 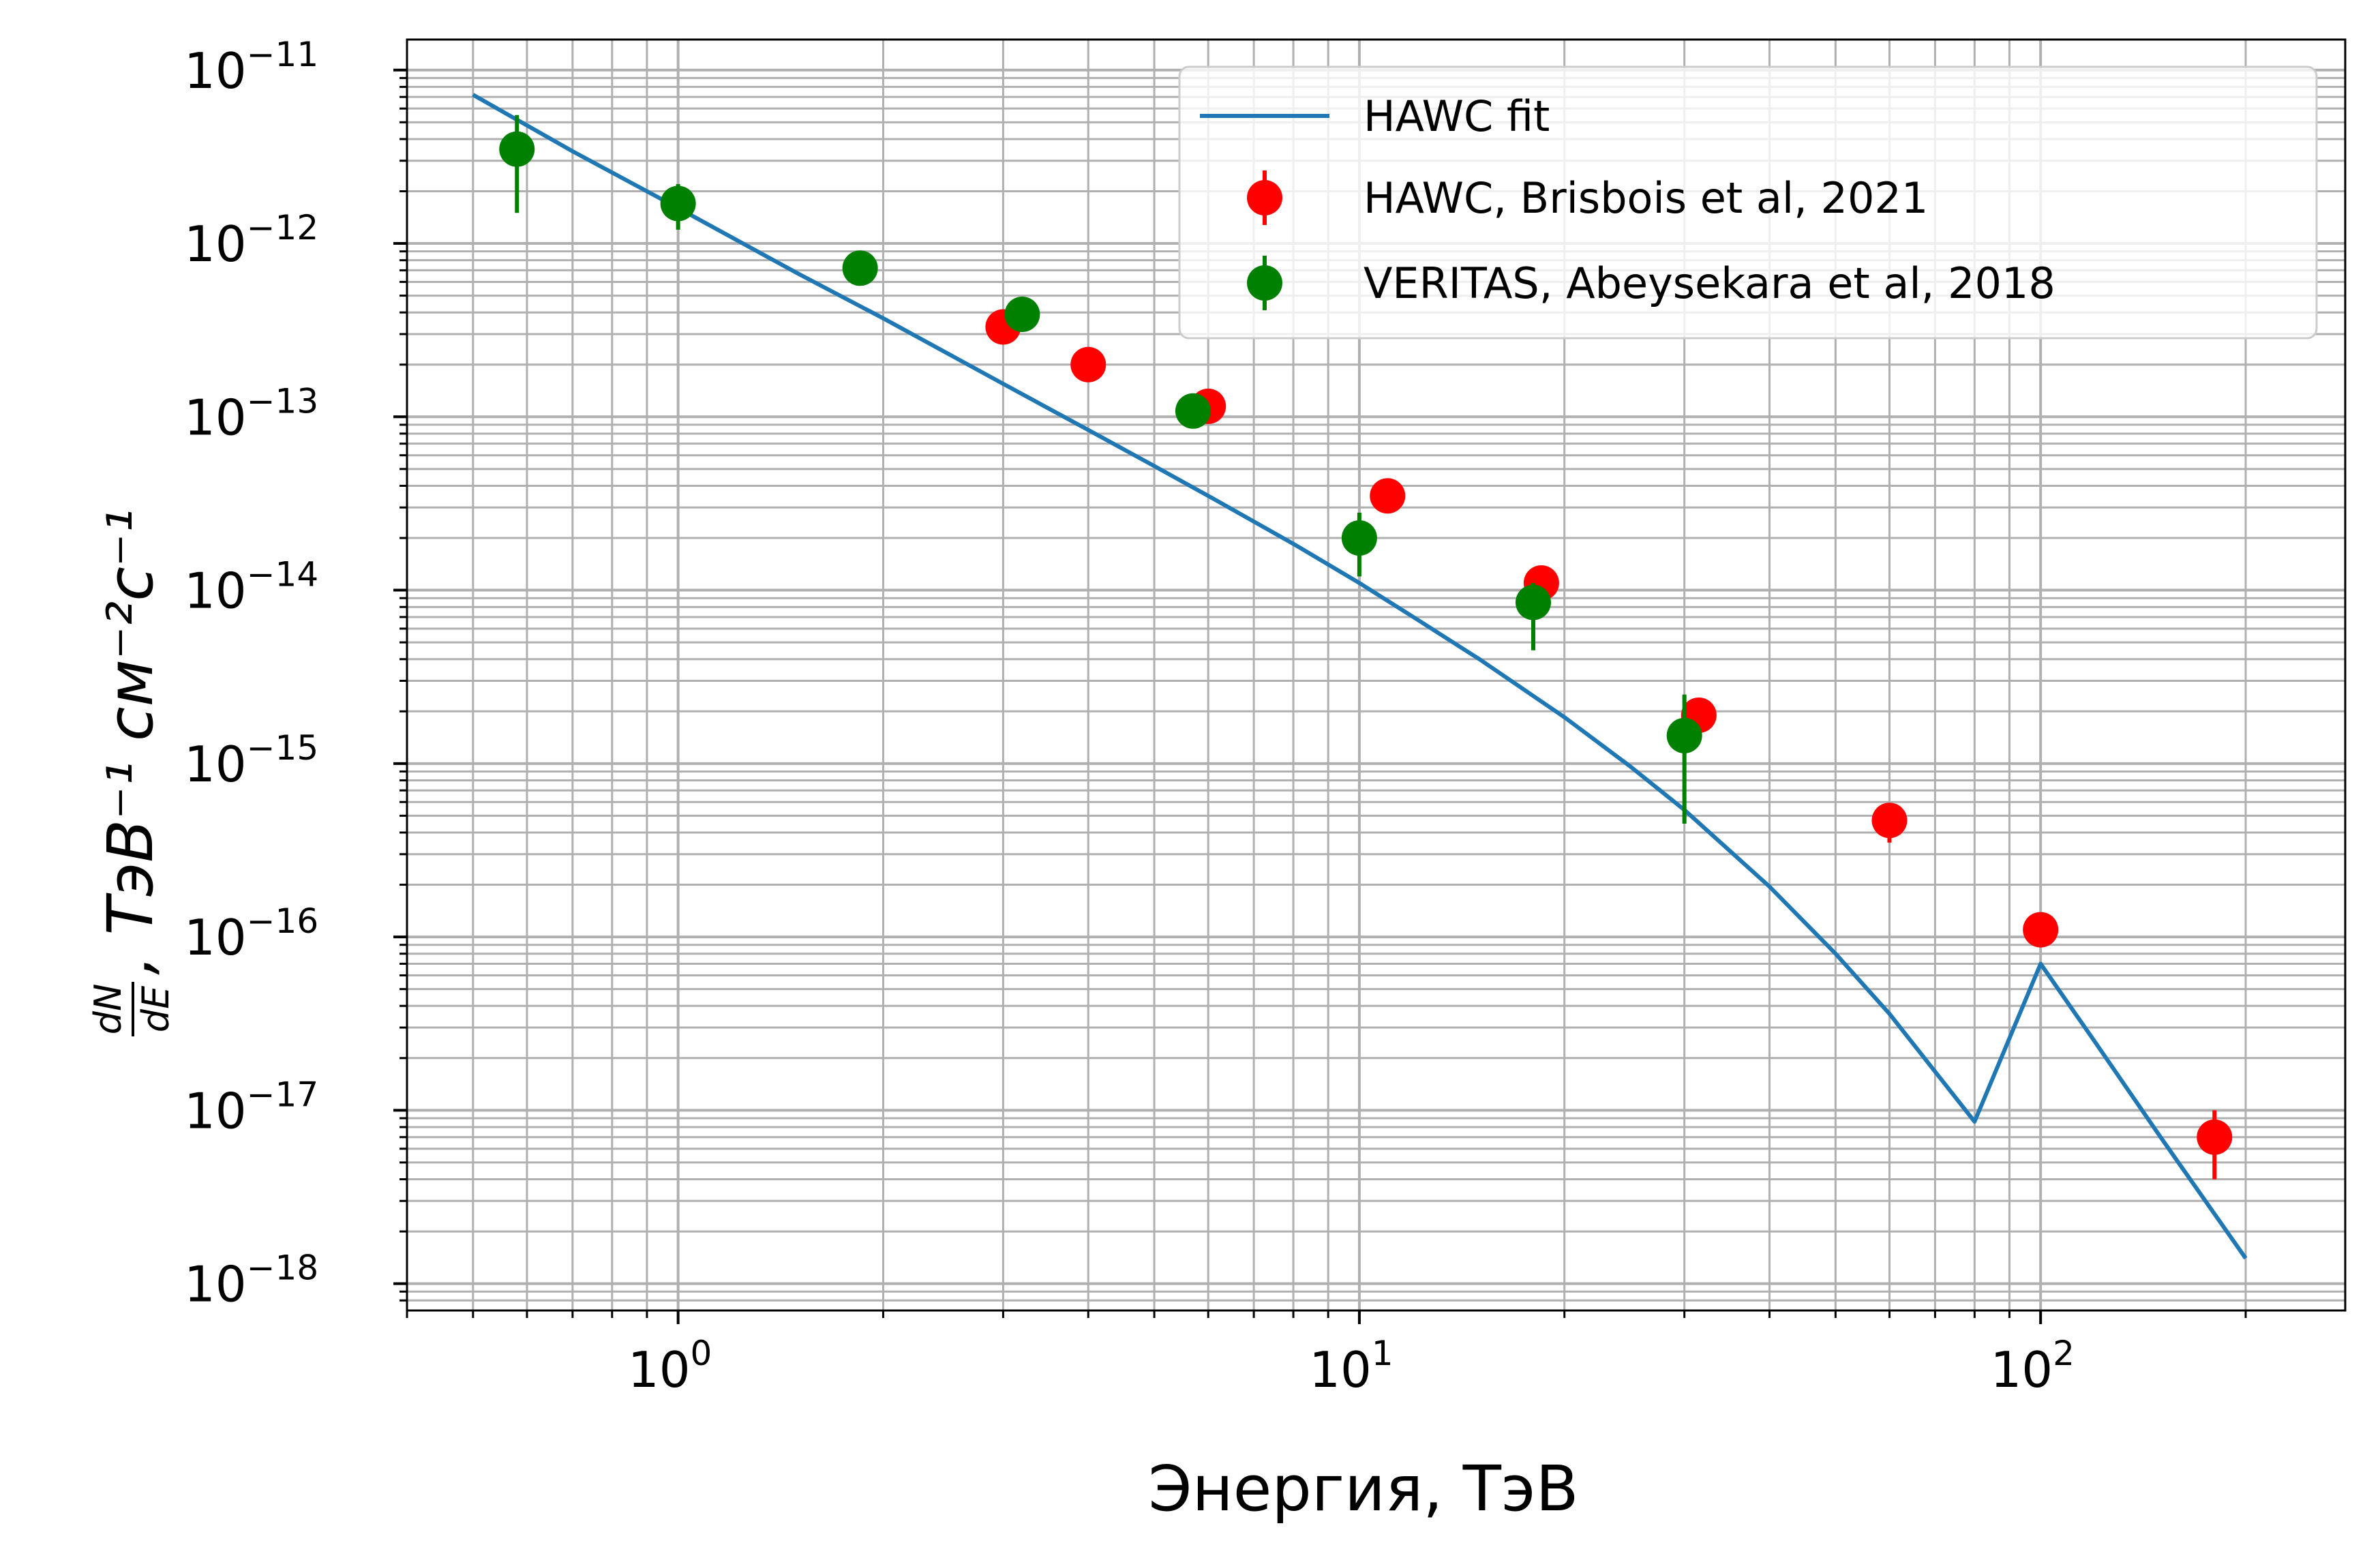 I want to click on y-tick-label: 10−13, so click(x=251, y=414).